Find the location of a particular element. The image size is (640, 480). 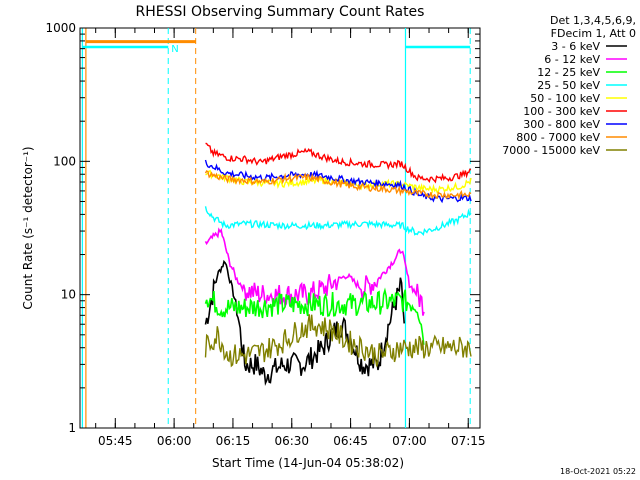

legend-label-5: 50 - 100 keV is located at coordinates (565, 98).